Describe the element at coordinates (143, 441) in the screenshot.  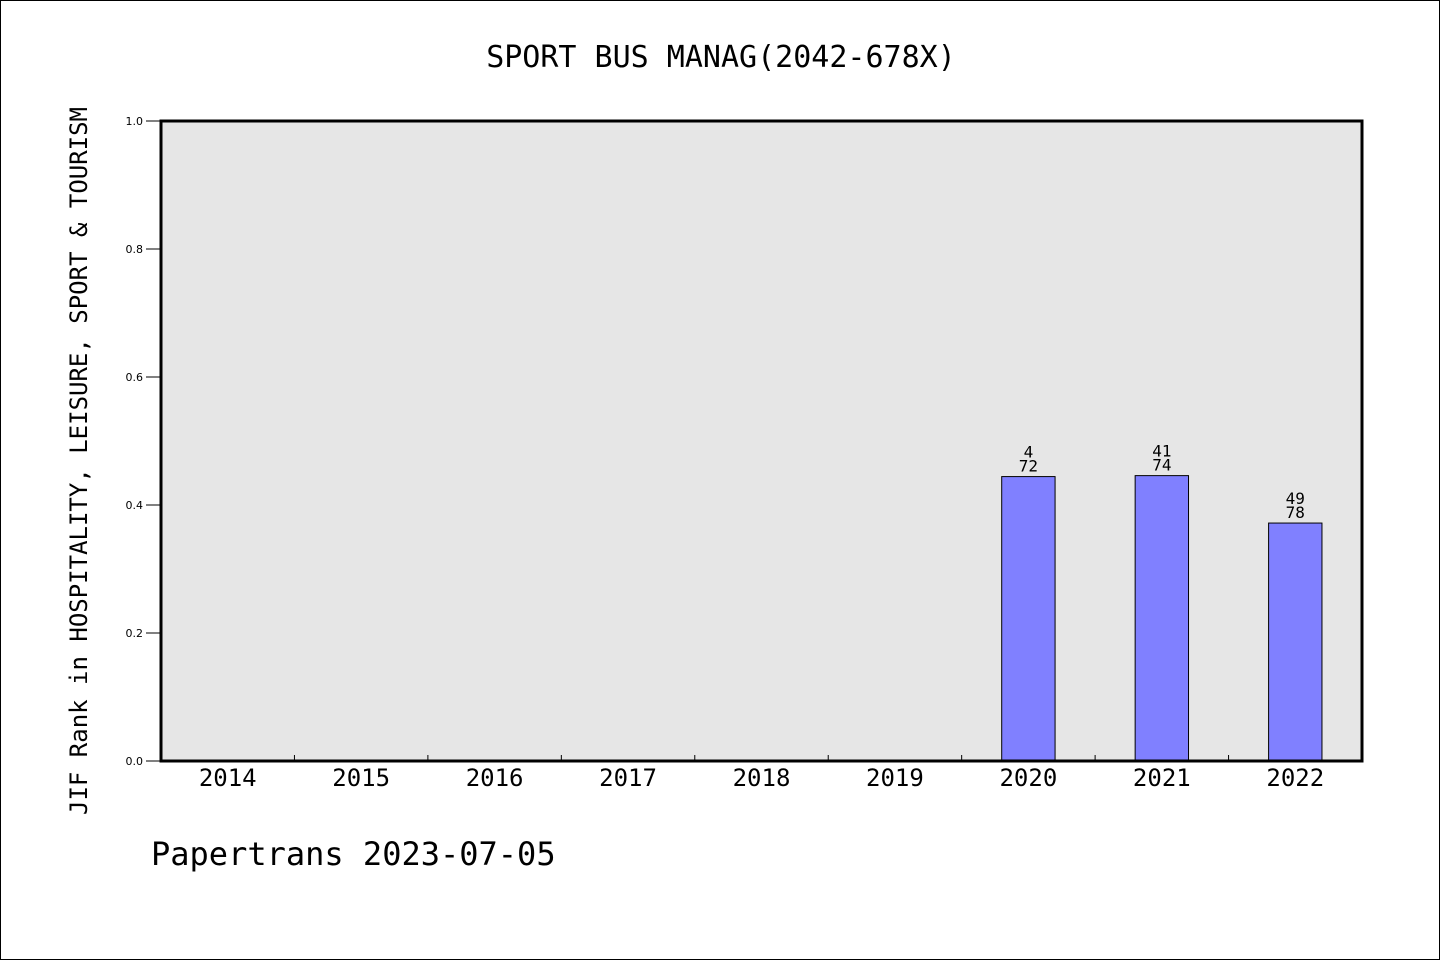
I see `y-axis-ticks: 0.0 0.2 0.4 0.6 0.8 1.0` at that location.